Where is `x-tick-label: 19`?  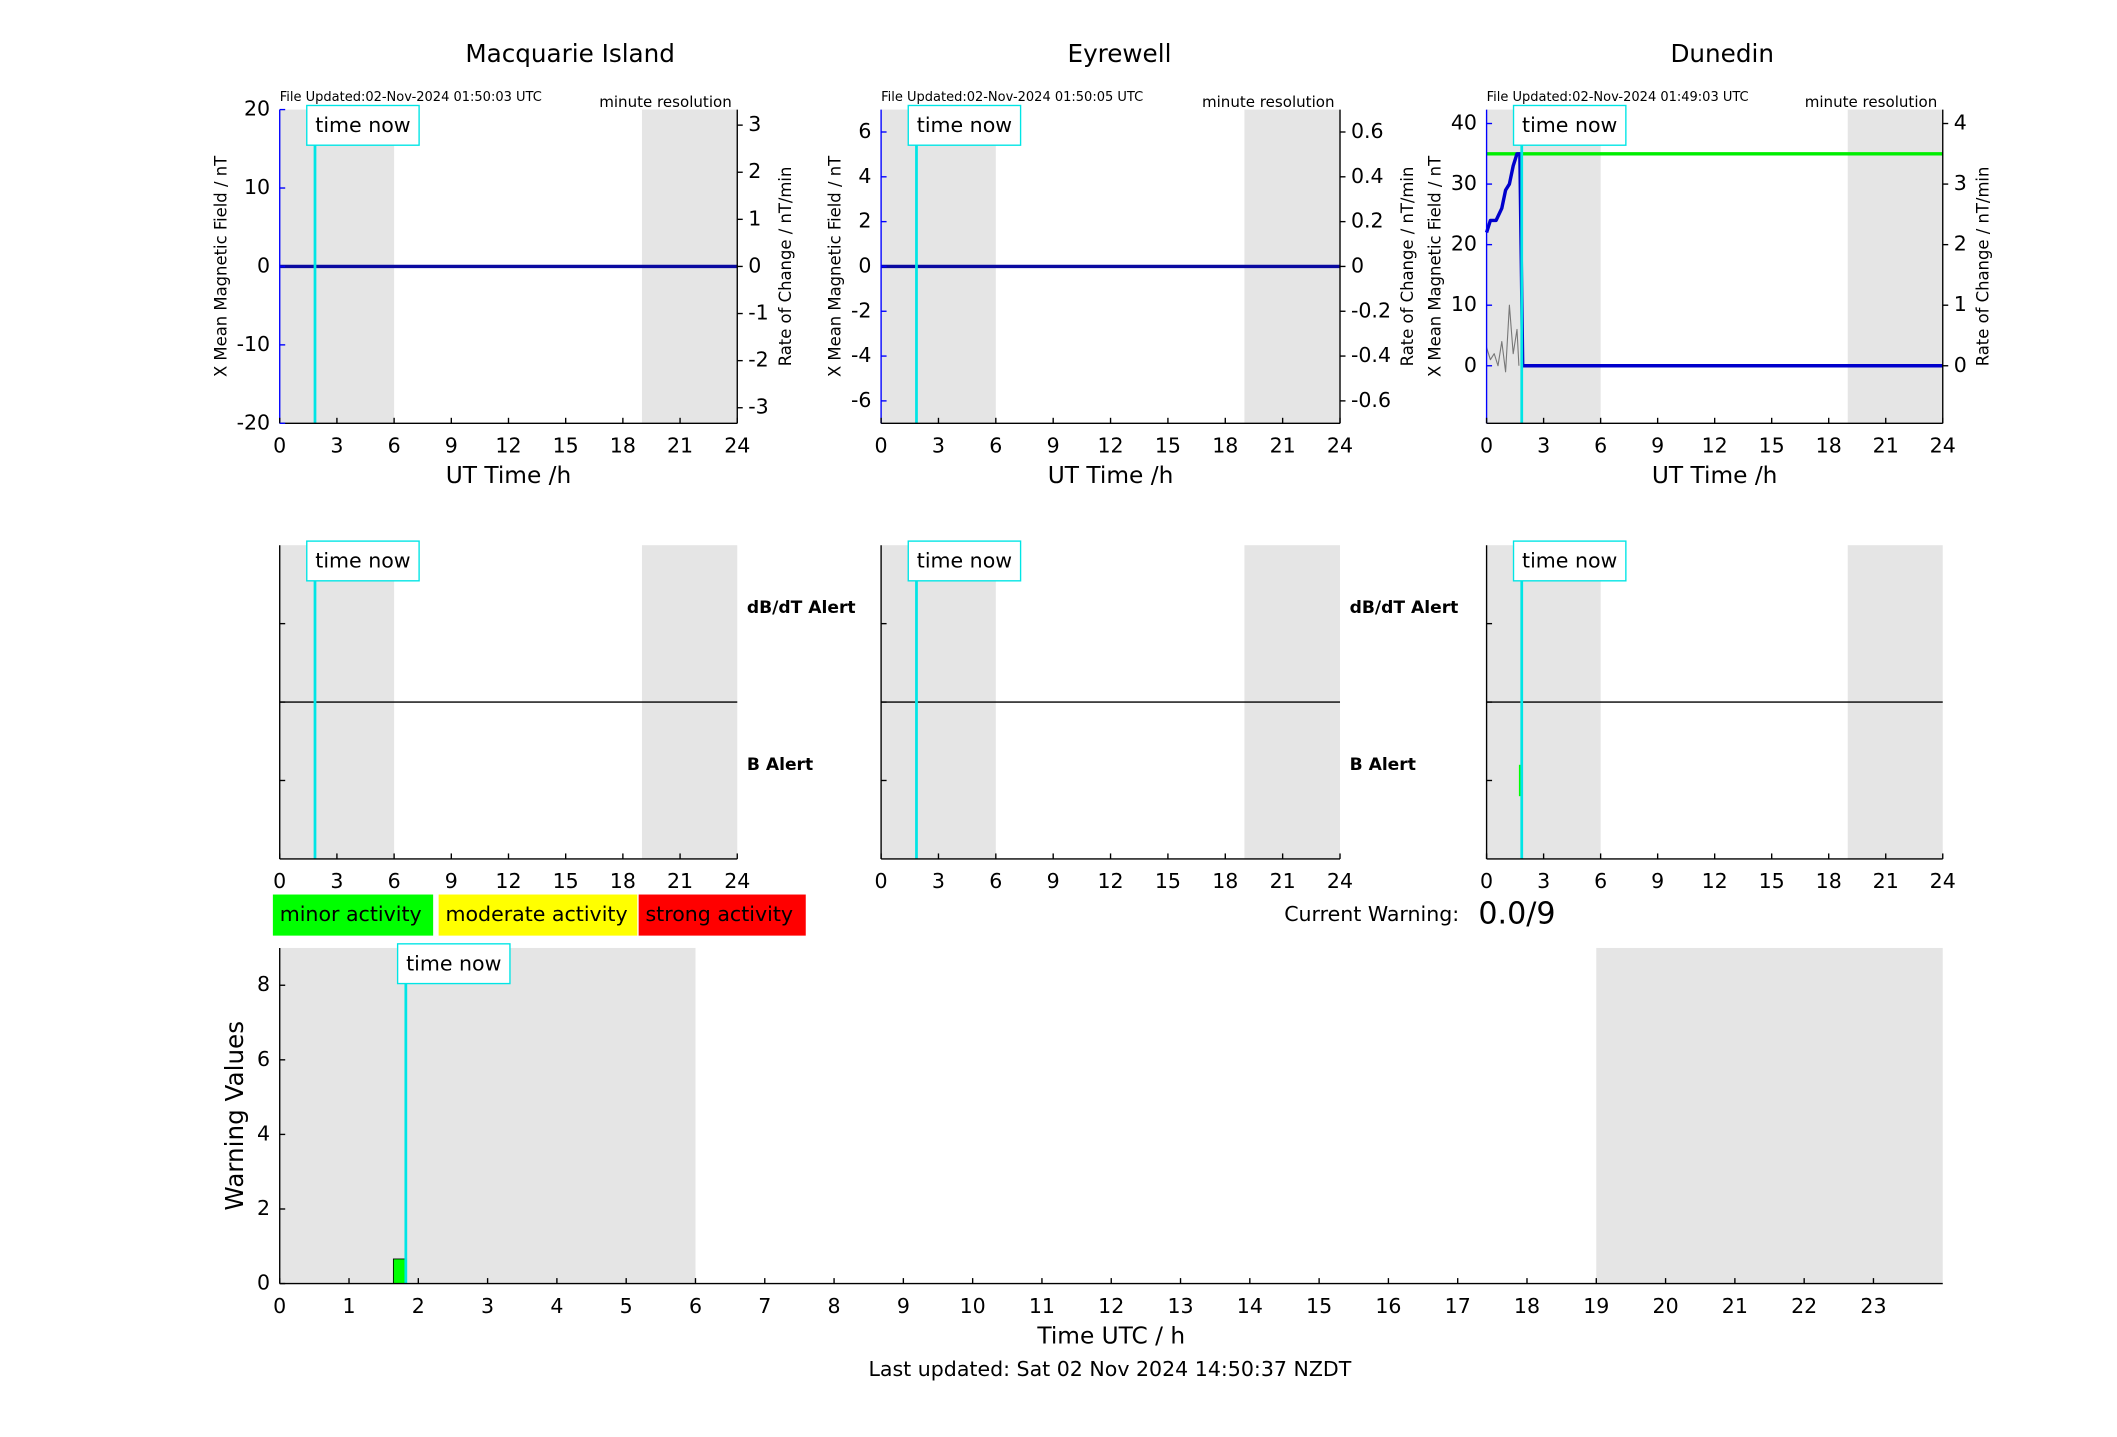 x-tick-label: 19 is located at coordinates (1596, 1306).